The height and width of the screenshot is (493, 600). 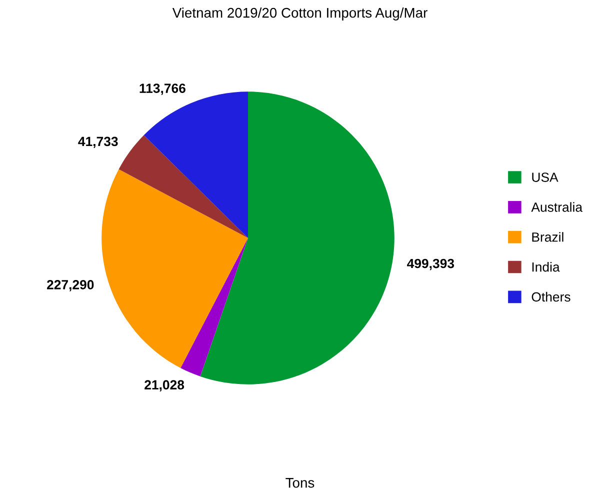 What do you see at coordinates (545, 177) in the screenshot?
I see `legend-label: USA` at bounding box center [545, 177].